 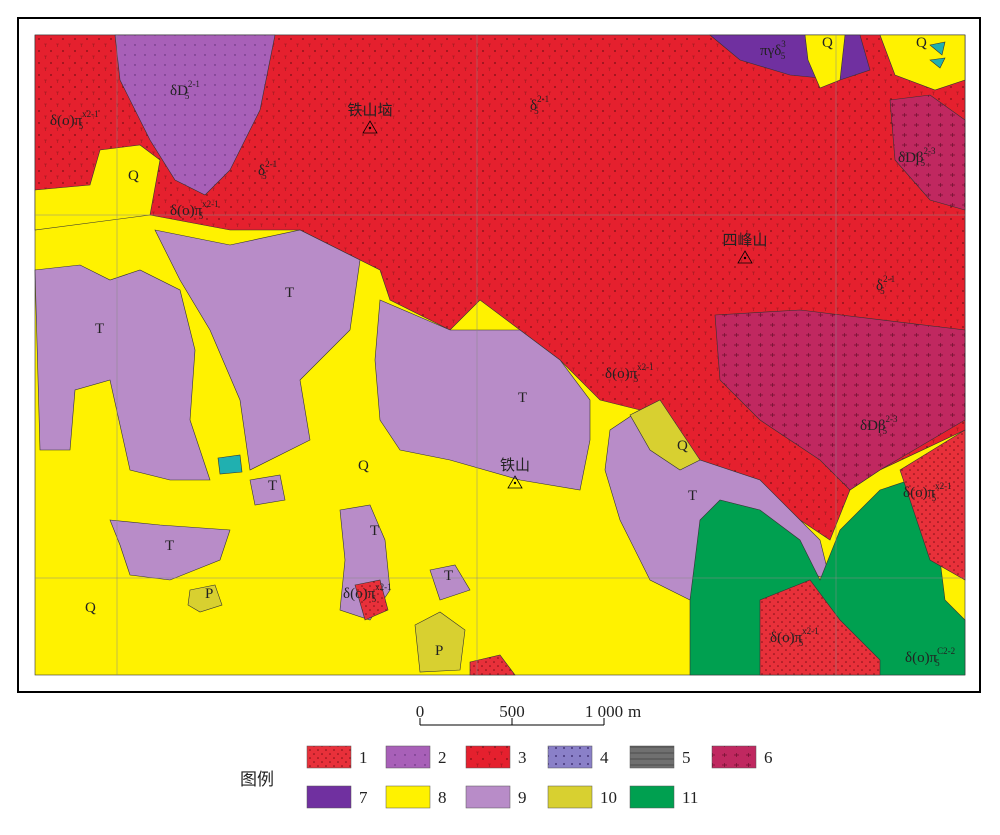 I want to click on legend-label: 9, so click(x=522, y=797).